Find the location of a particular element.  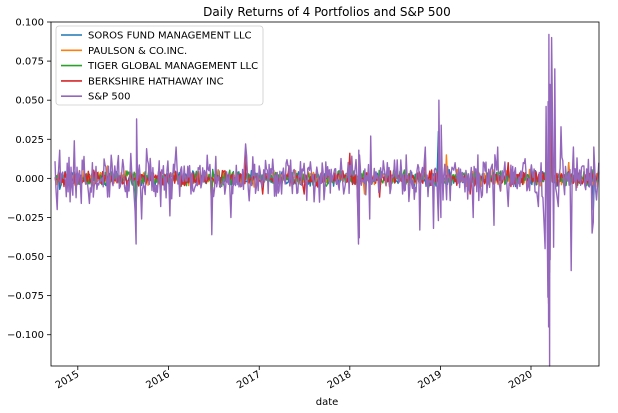

y-tick-label: 0.100 is located at coordinates (29, 23).